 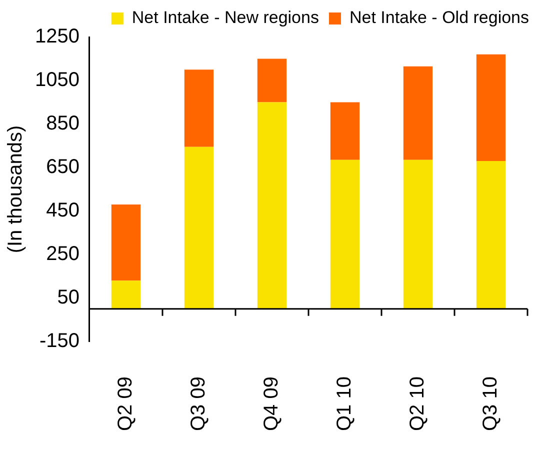 What do you see at coordinates (63, 123) in the screenshot?
I see `y-tick-label: 850` at bounding box center [63, 123].